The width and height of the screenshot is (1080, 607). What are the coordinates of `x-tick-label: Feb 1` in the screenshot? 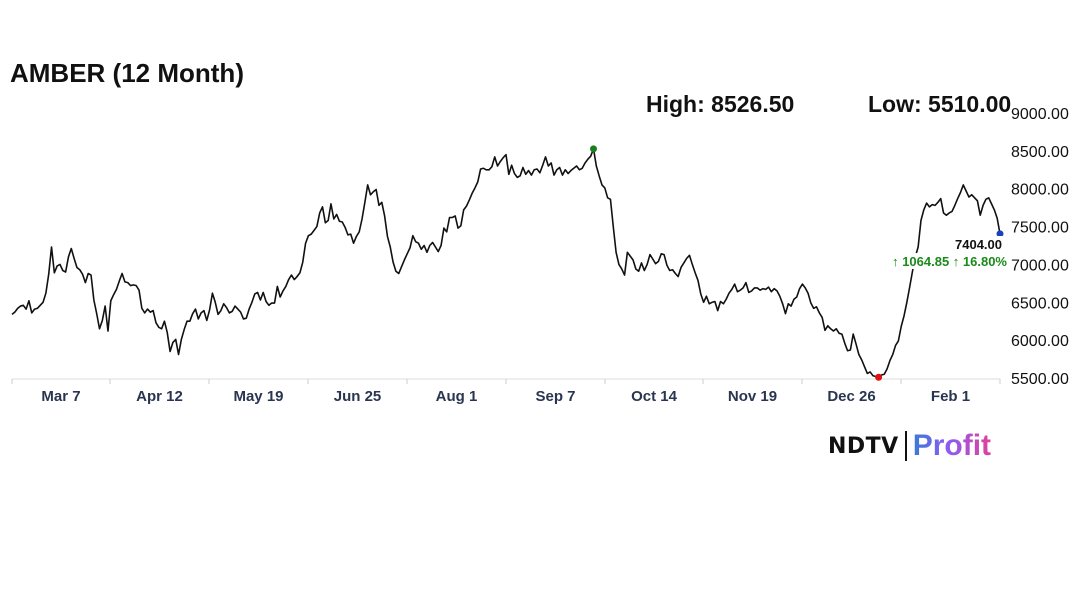 It's located at (950, 396).